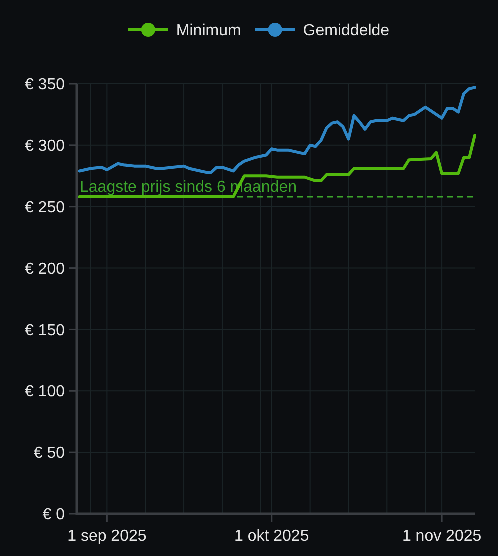 The width and height of the screenshot is (498, 556). Describe the element at coordinates (442, 536) in the screenshot. I see `x-tick-label: 1 nov 2025` at that location.